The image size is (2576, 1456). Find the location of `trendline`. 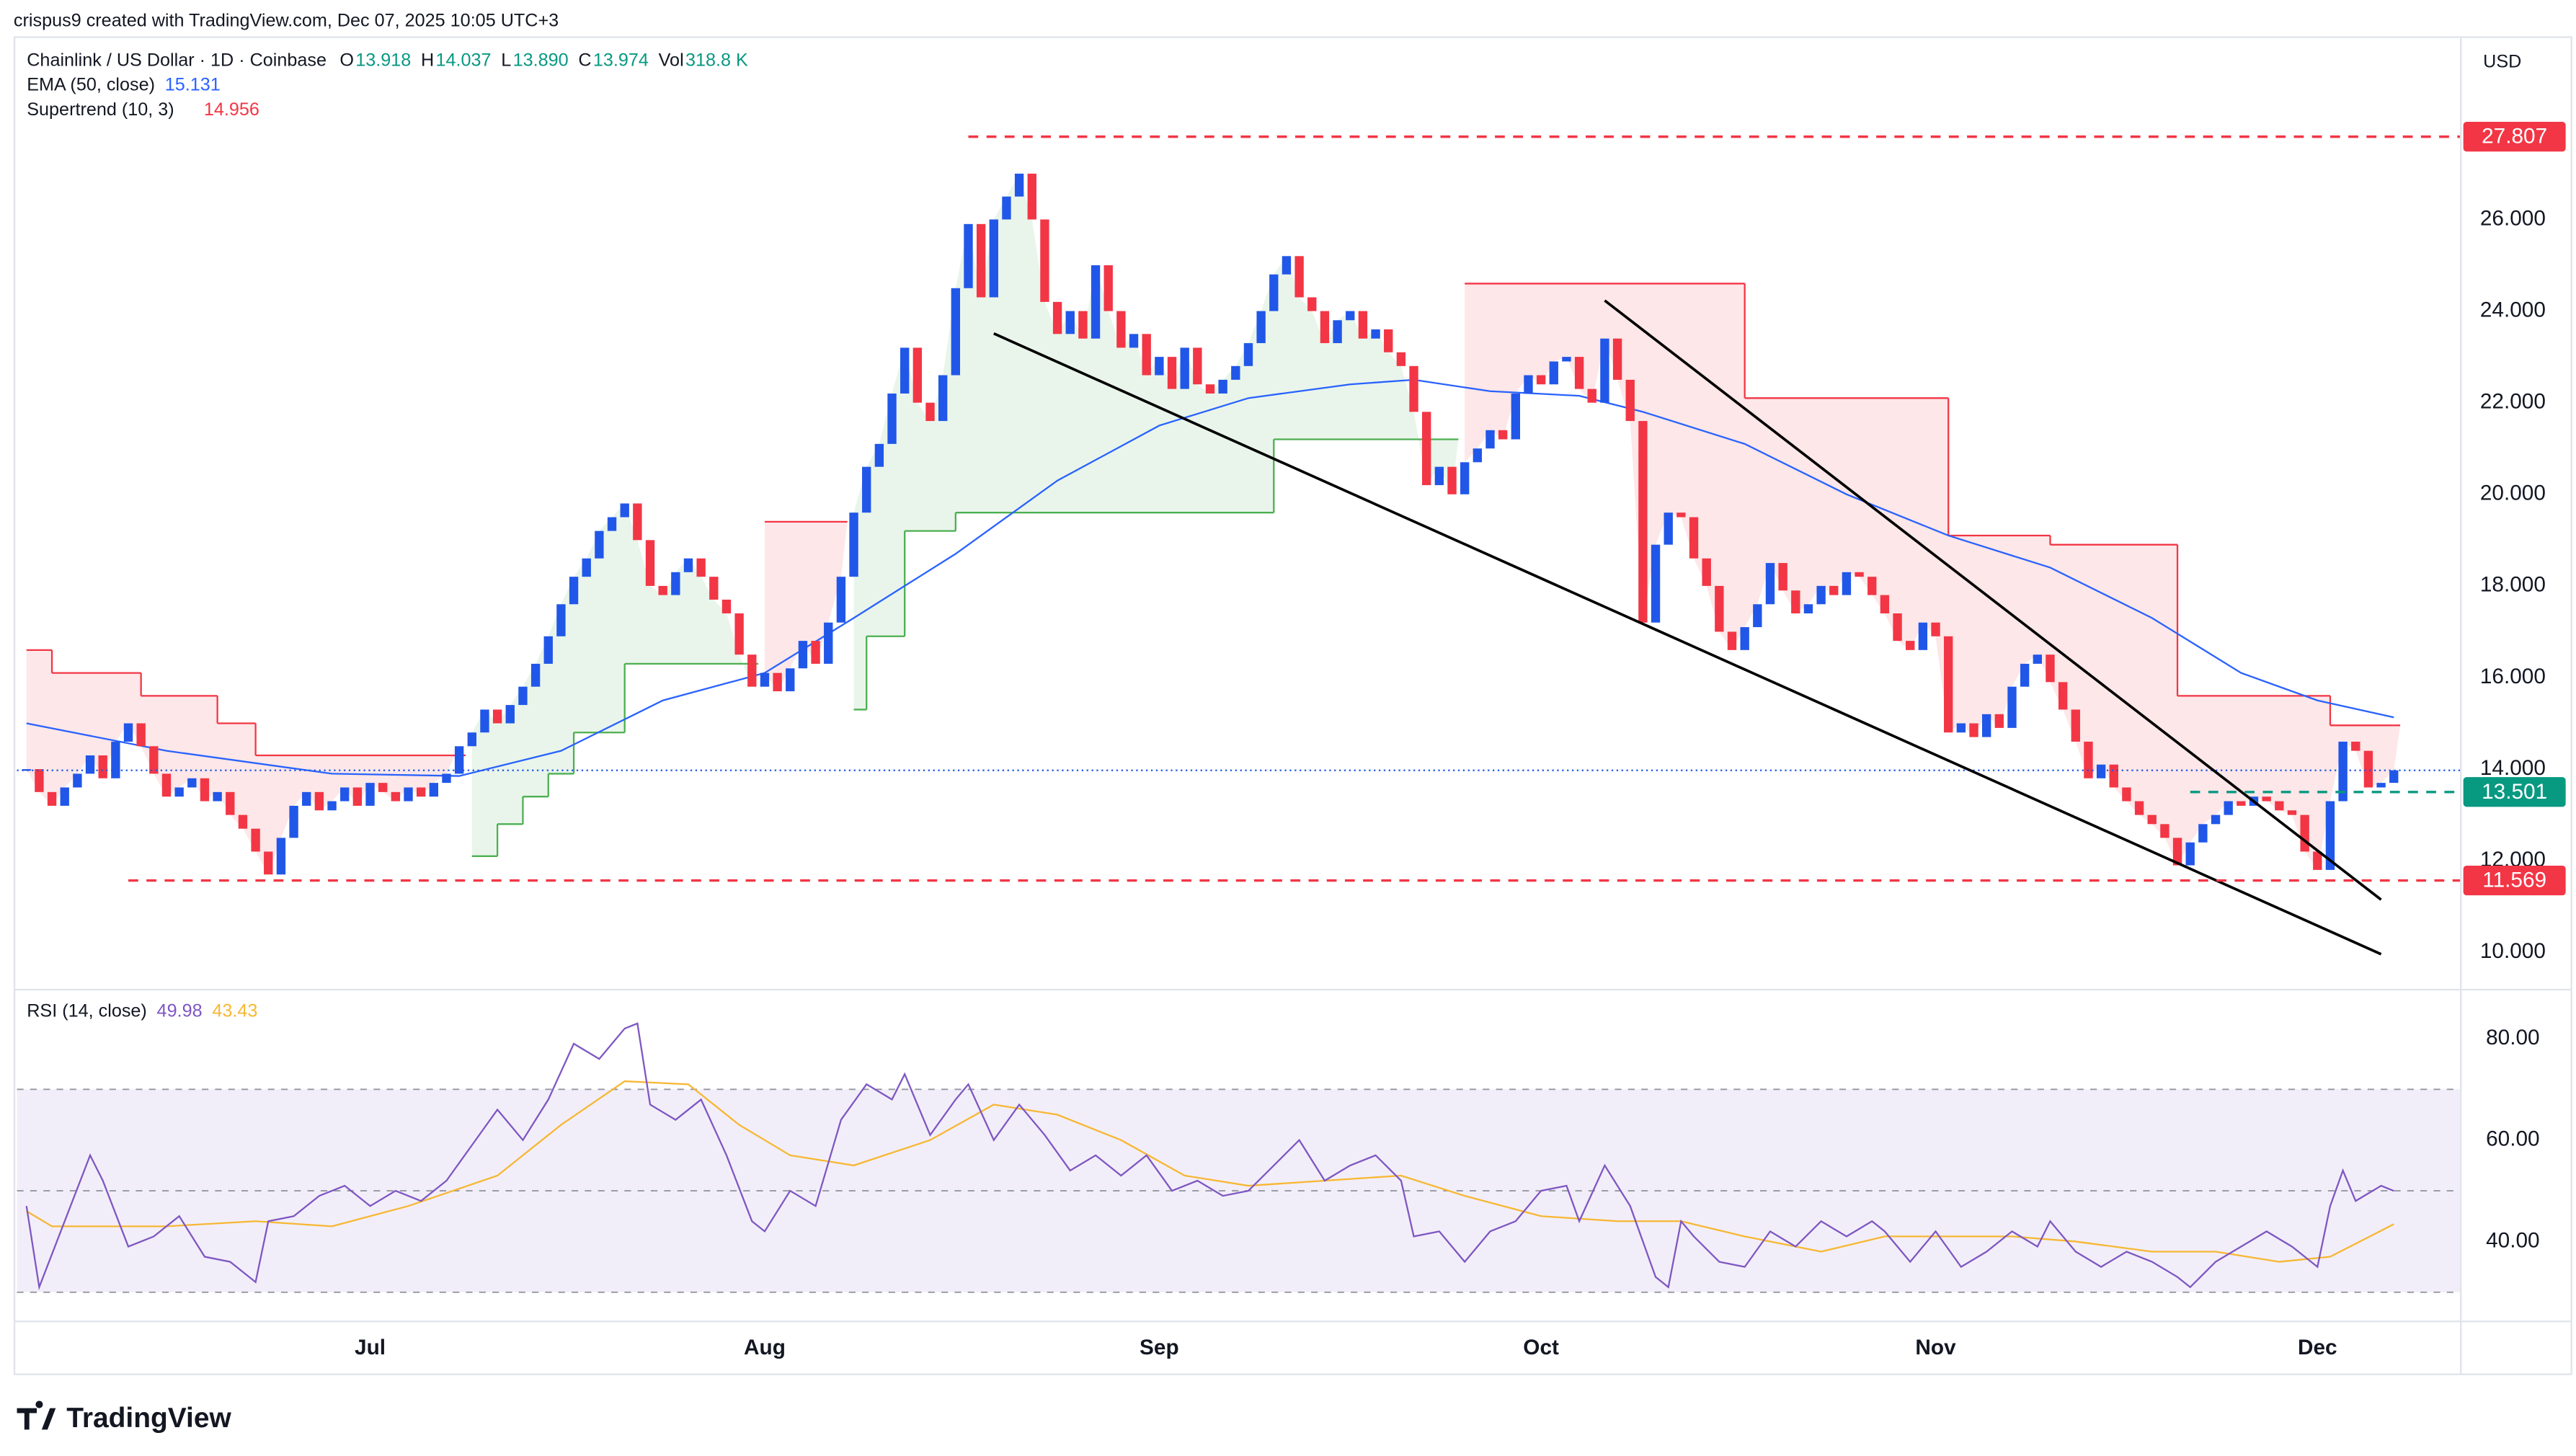

trendline is located at coordinates (1993, 600).